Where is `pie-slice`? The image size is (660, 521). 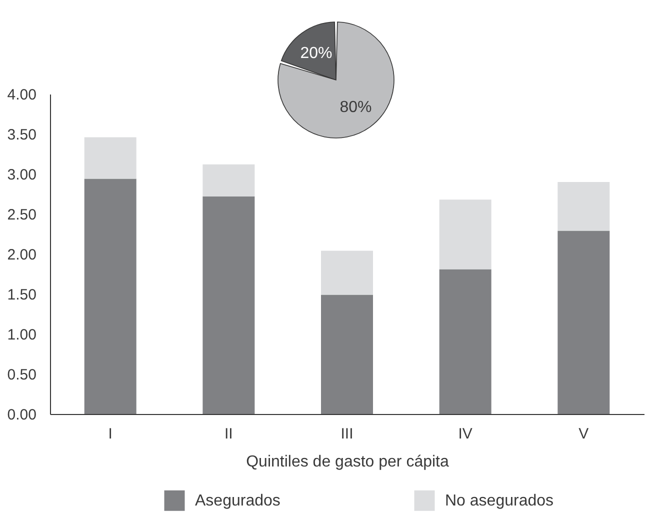
pie-slice is located at coordinates (336, 80).